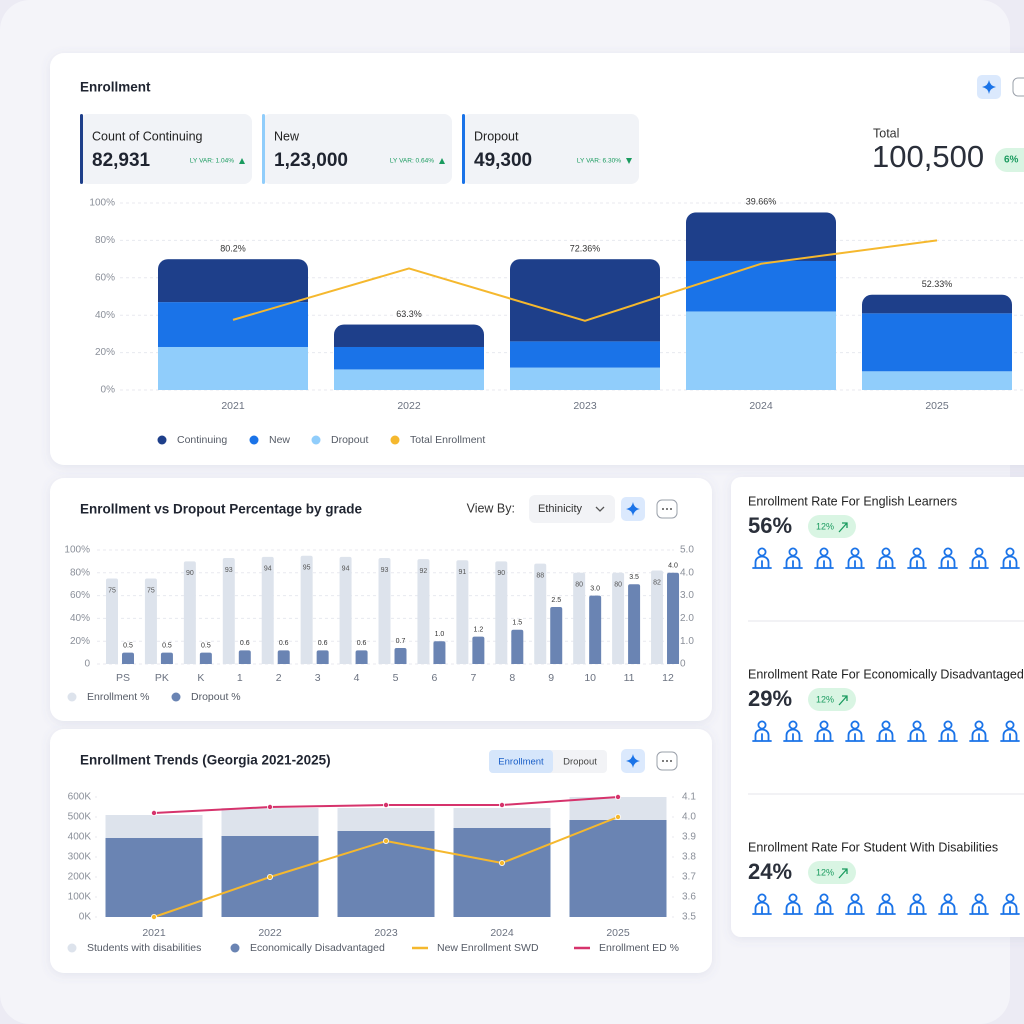 The width and height of the screenshot is (1024, 1024). I want to click on legend-label: New Enrollment SWD, so click(488, 948).